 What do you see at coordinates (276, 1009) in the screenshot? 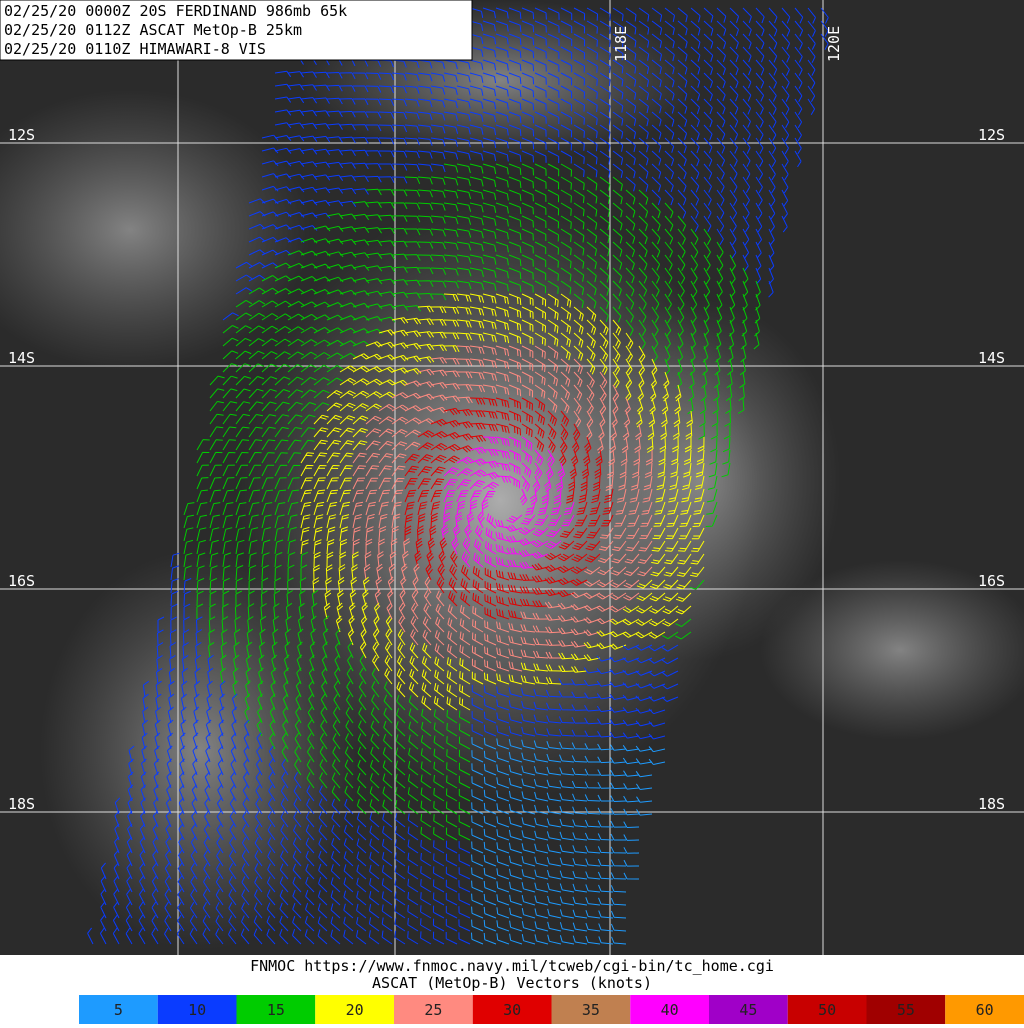
I see `legend-swatch` at bounding box center [276, 1009].